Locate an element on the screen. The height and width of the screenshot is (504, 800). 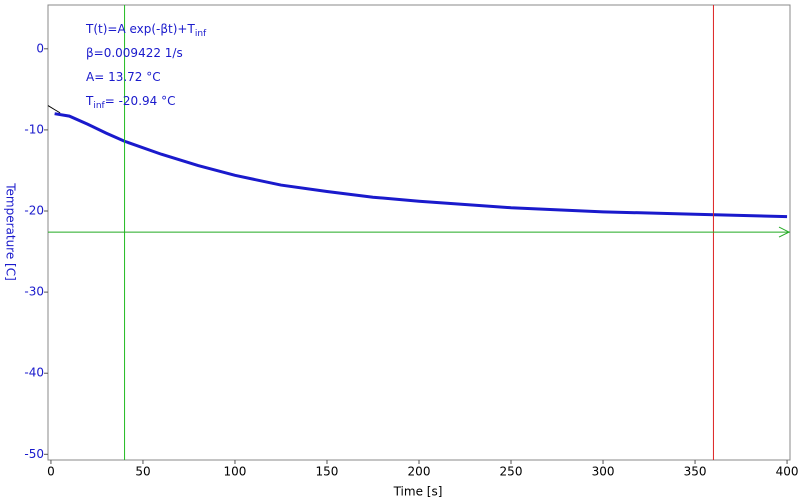
annotation: β=0.009422 1/s is located at coordinates (134, 53).